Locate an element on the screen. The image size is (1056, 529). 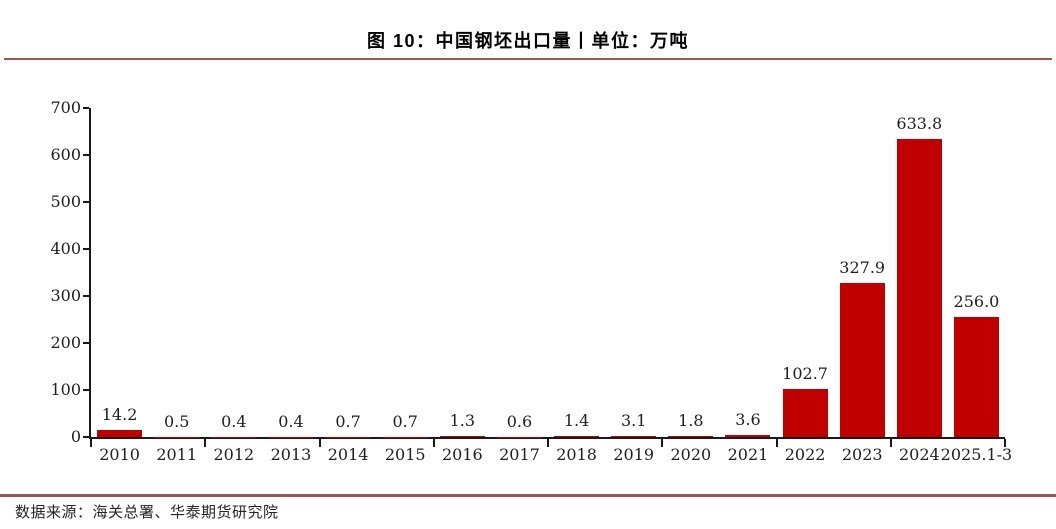
x-axis-label: 2013 is located at coordinates (291, 454).